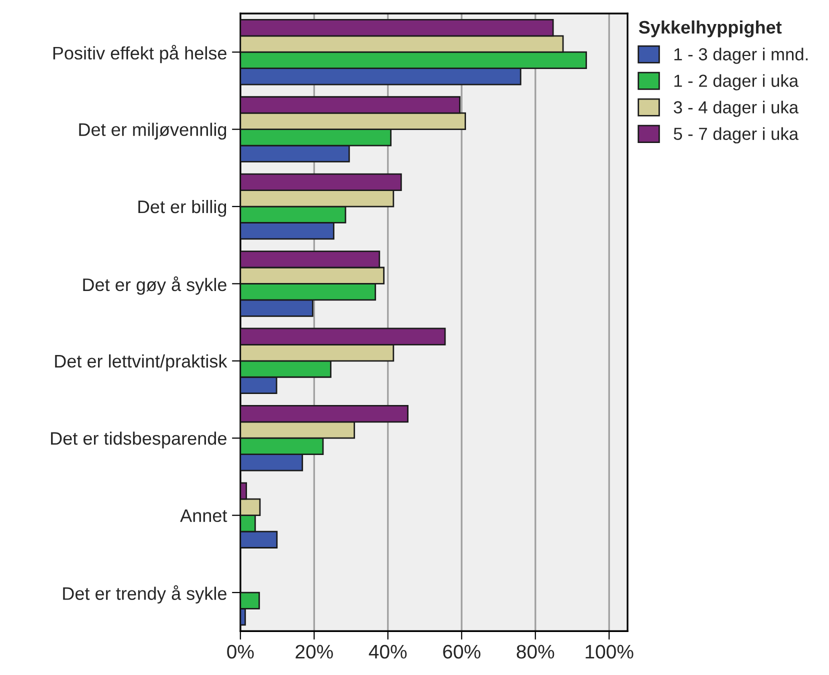 This screenshot has height=675, width=829. I want to click on x-tick-label: 100%, so click(610, 651).